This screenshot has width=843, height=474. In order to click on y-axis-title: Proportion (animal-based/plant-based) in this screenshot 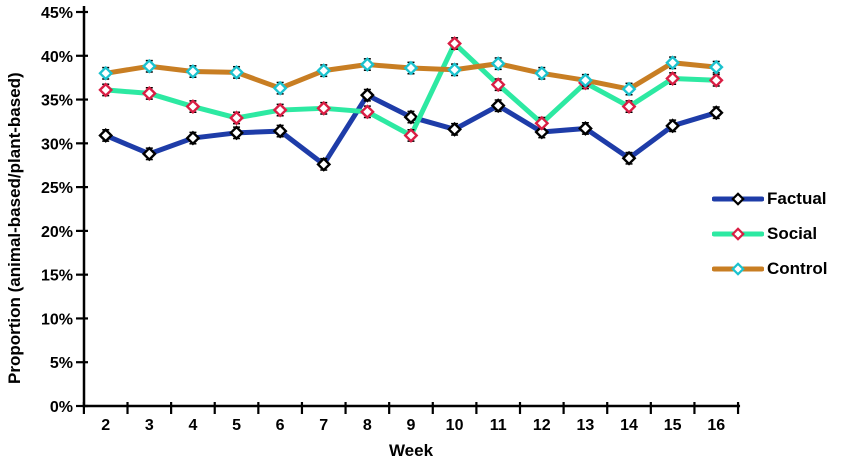, I will do `click(14, 228)`.